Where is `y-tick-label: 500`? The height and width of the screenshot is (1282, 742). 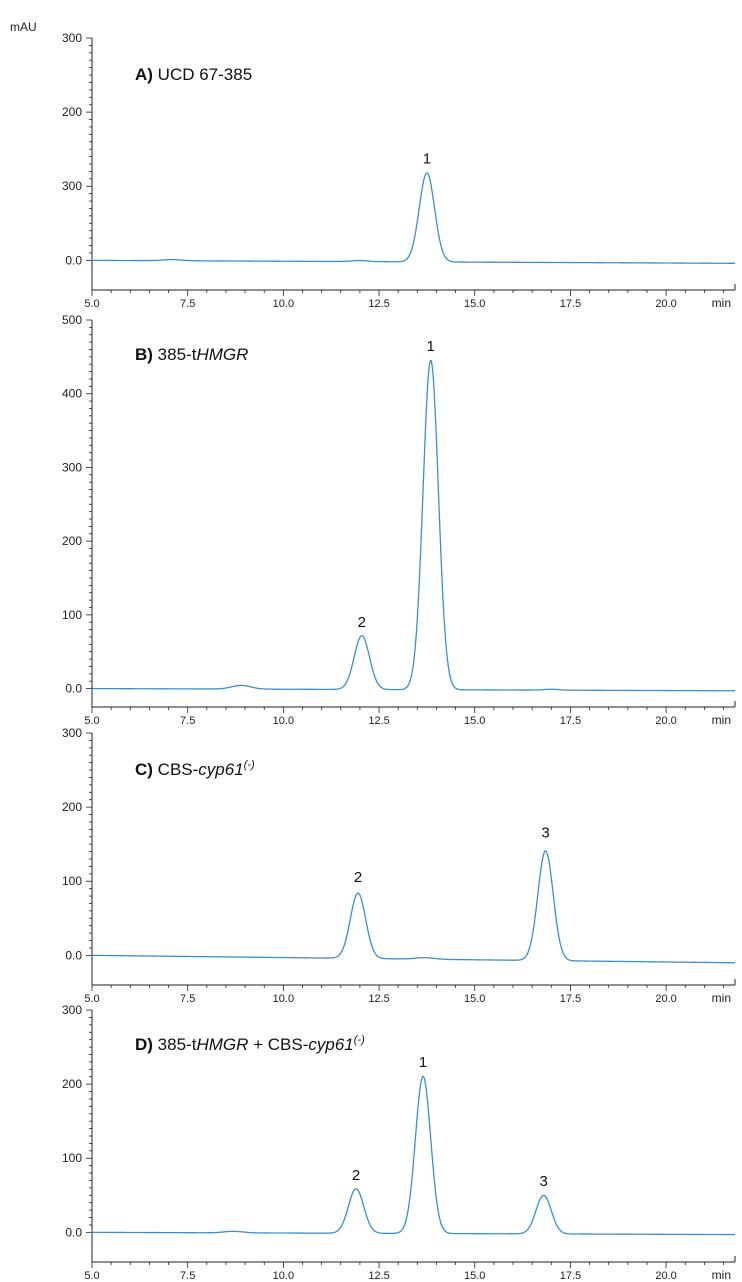
y-tick-label: 500 is located at coordinates (72, 320).